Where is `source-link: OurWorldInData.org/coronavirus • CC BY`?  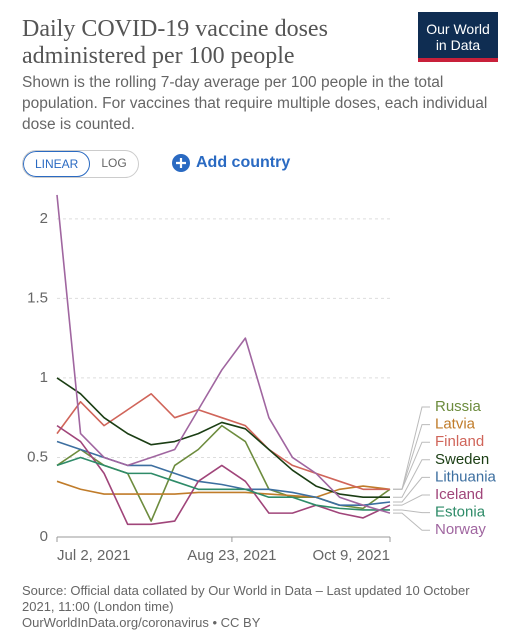 source-link: OurWorldInData.org/coronavirus • CC BY is located at coordinates (141, 622).